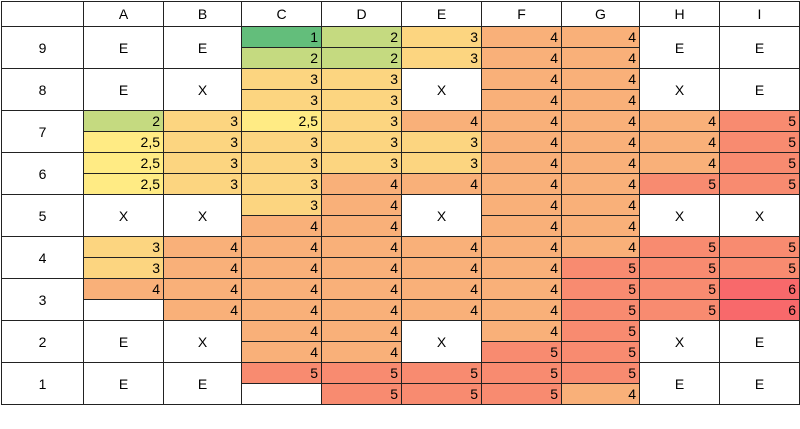 The width and height of the screenshot is (800, 429). Describe the element at coordinates (42, 14) in the screenshot. I see `corner-cell` at that location.